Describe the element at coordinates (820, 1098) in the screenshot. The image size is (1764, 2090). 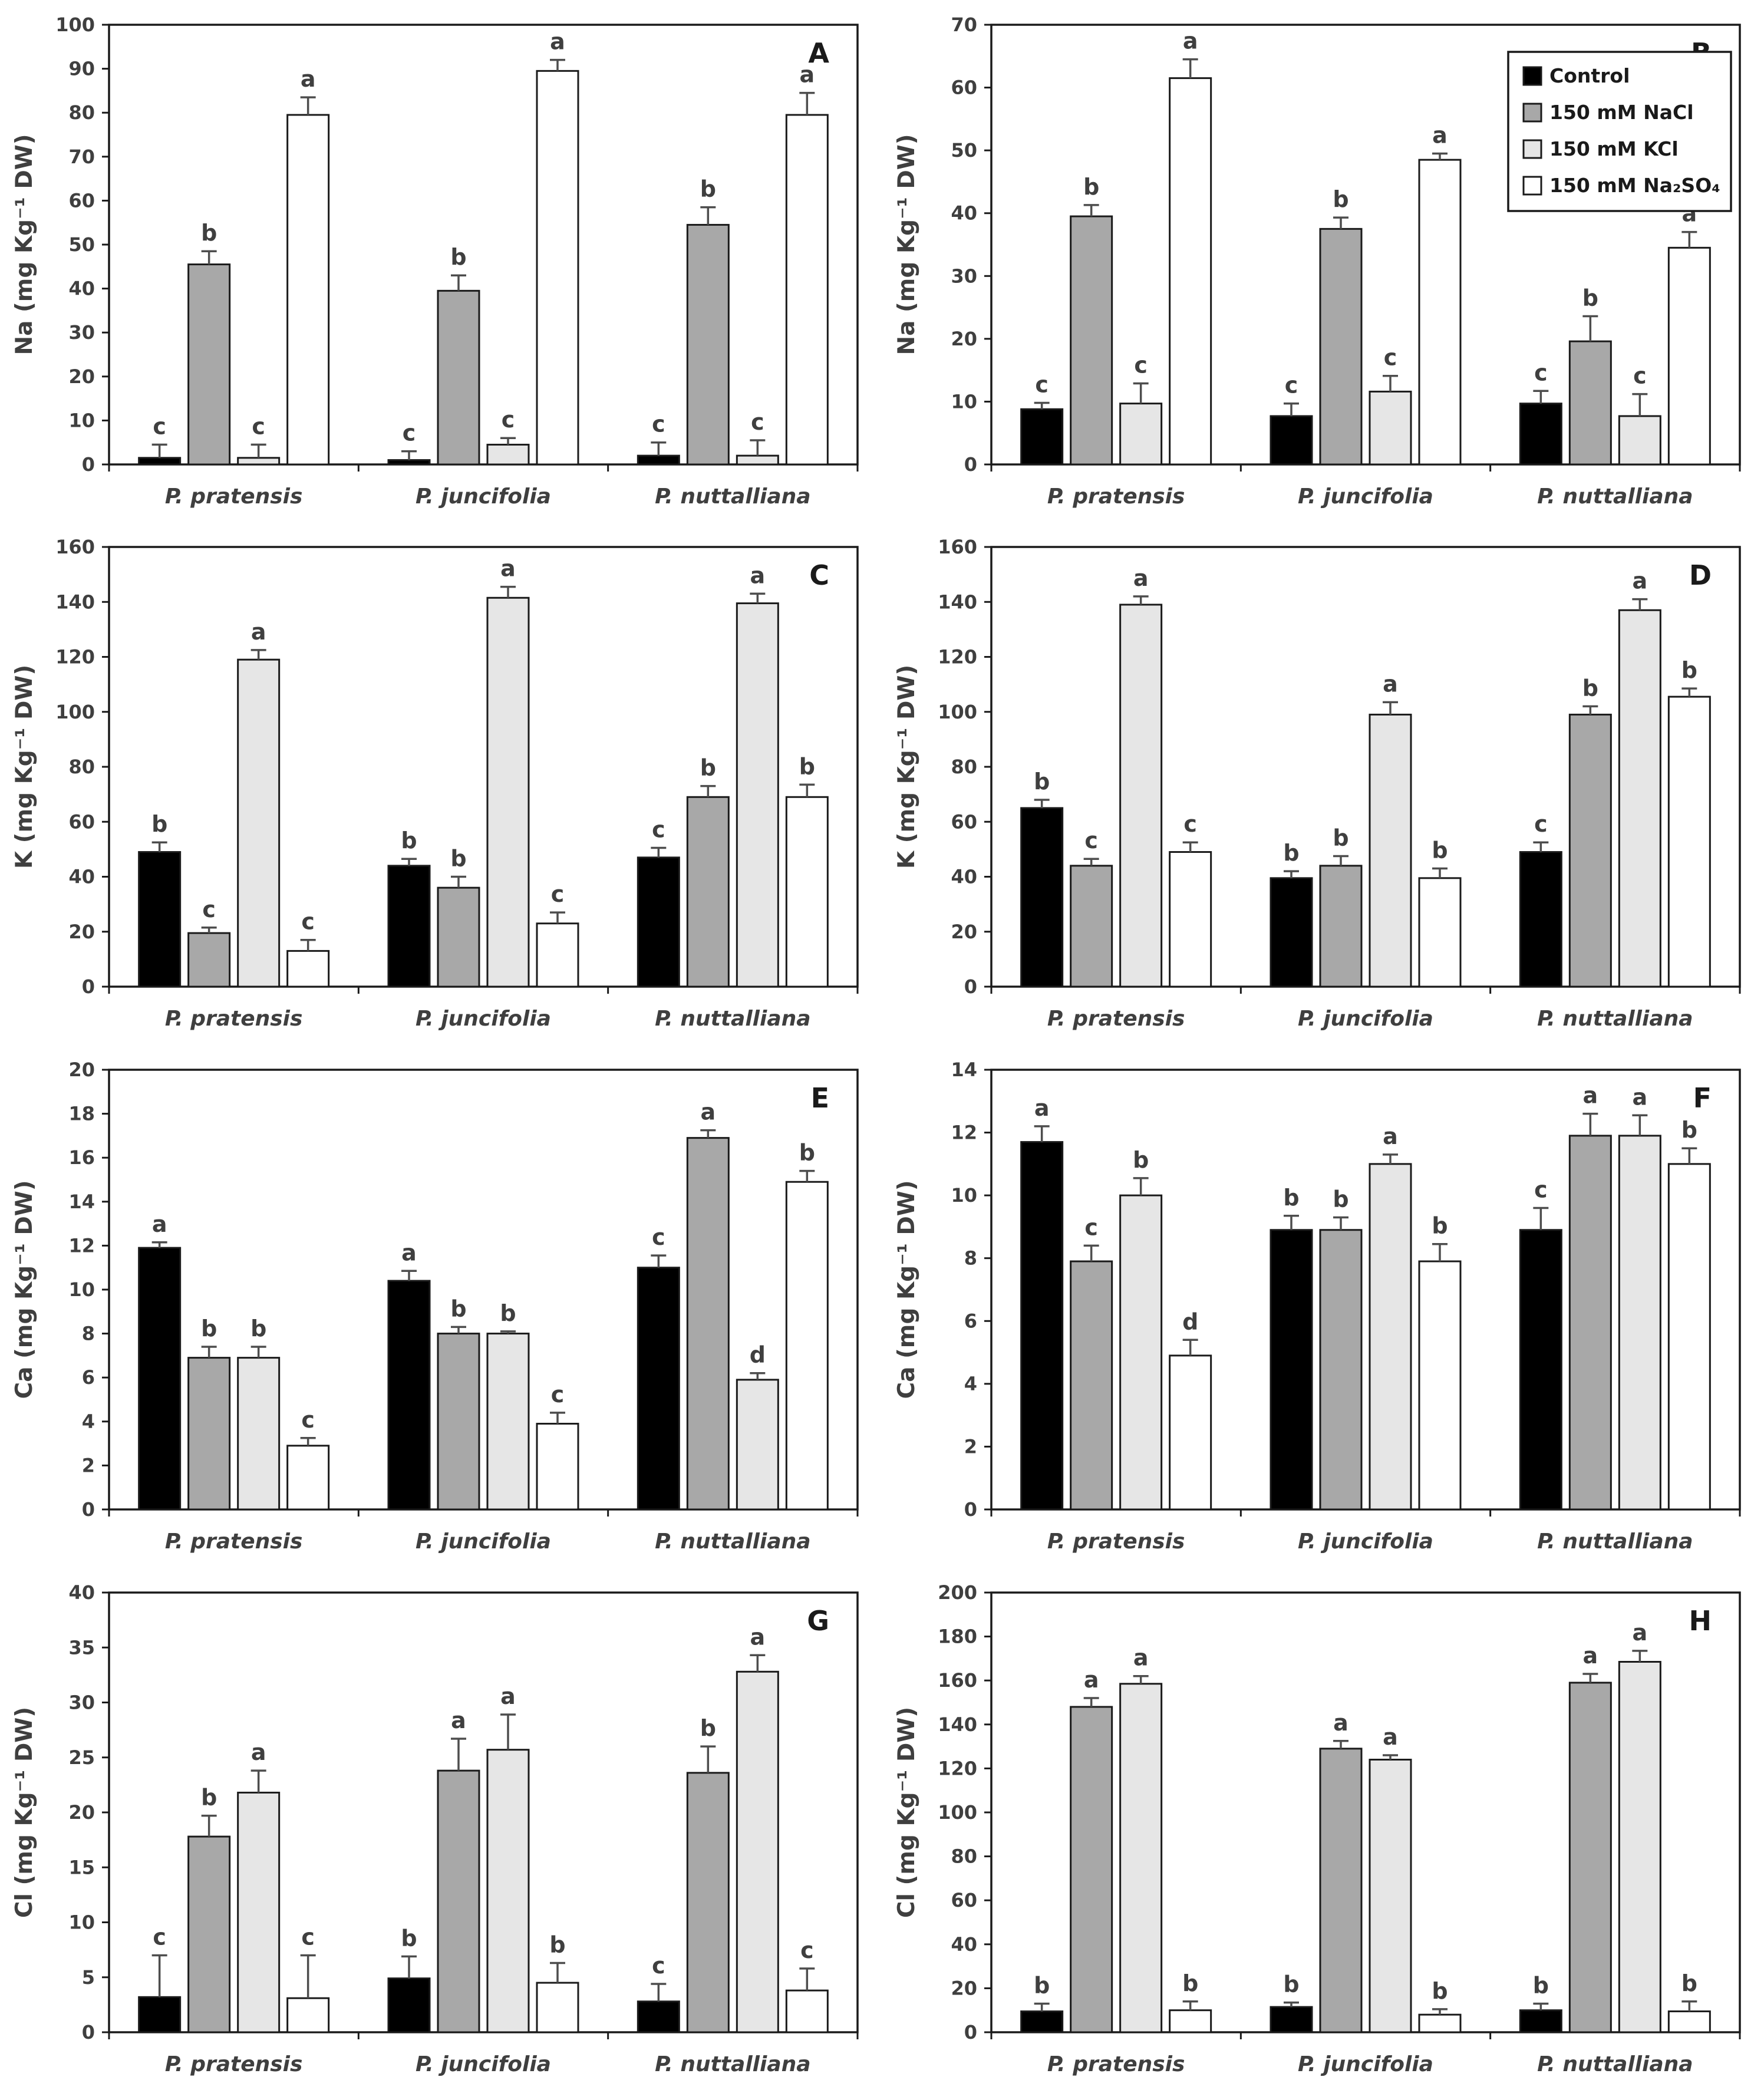
I see `panel-letter: E` at that location.